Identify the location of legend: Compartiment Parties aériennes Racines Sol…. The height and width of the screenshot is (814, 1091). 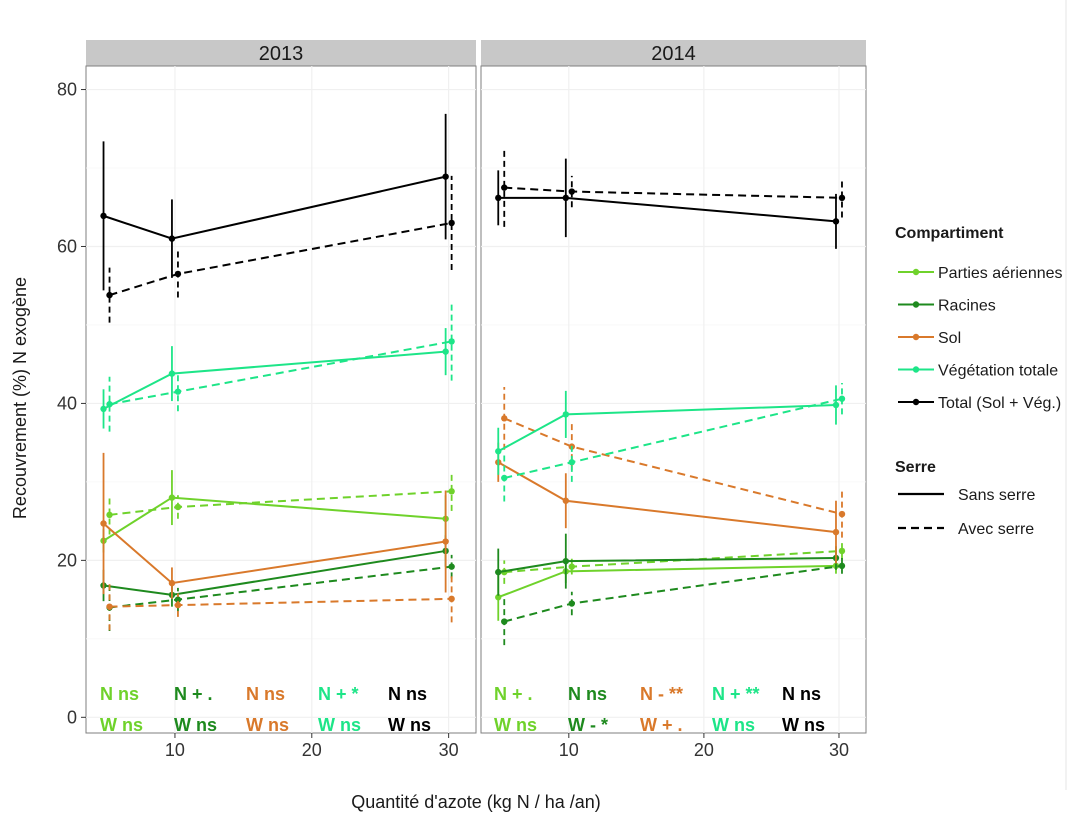
(979, 381).